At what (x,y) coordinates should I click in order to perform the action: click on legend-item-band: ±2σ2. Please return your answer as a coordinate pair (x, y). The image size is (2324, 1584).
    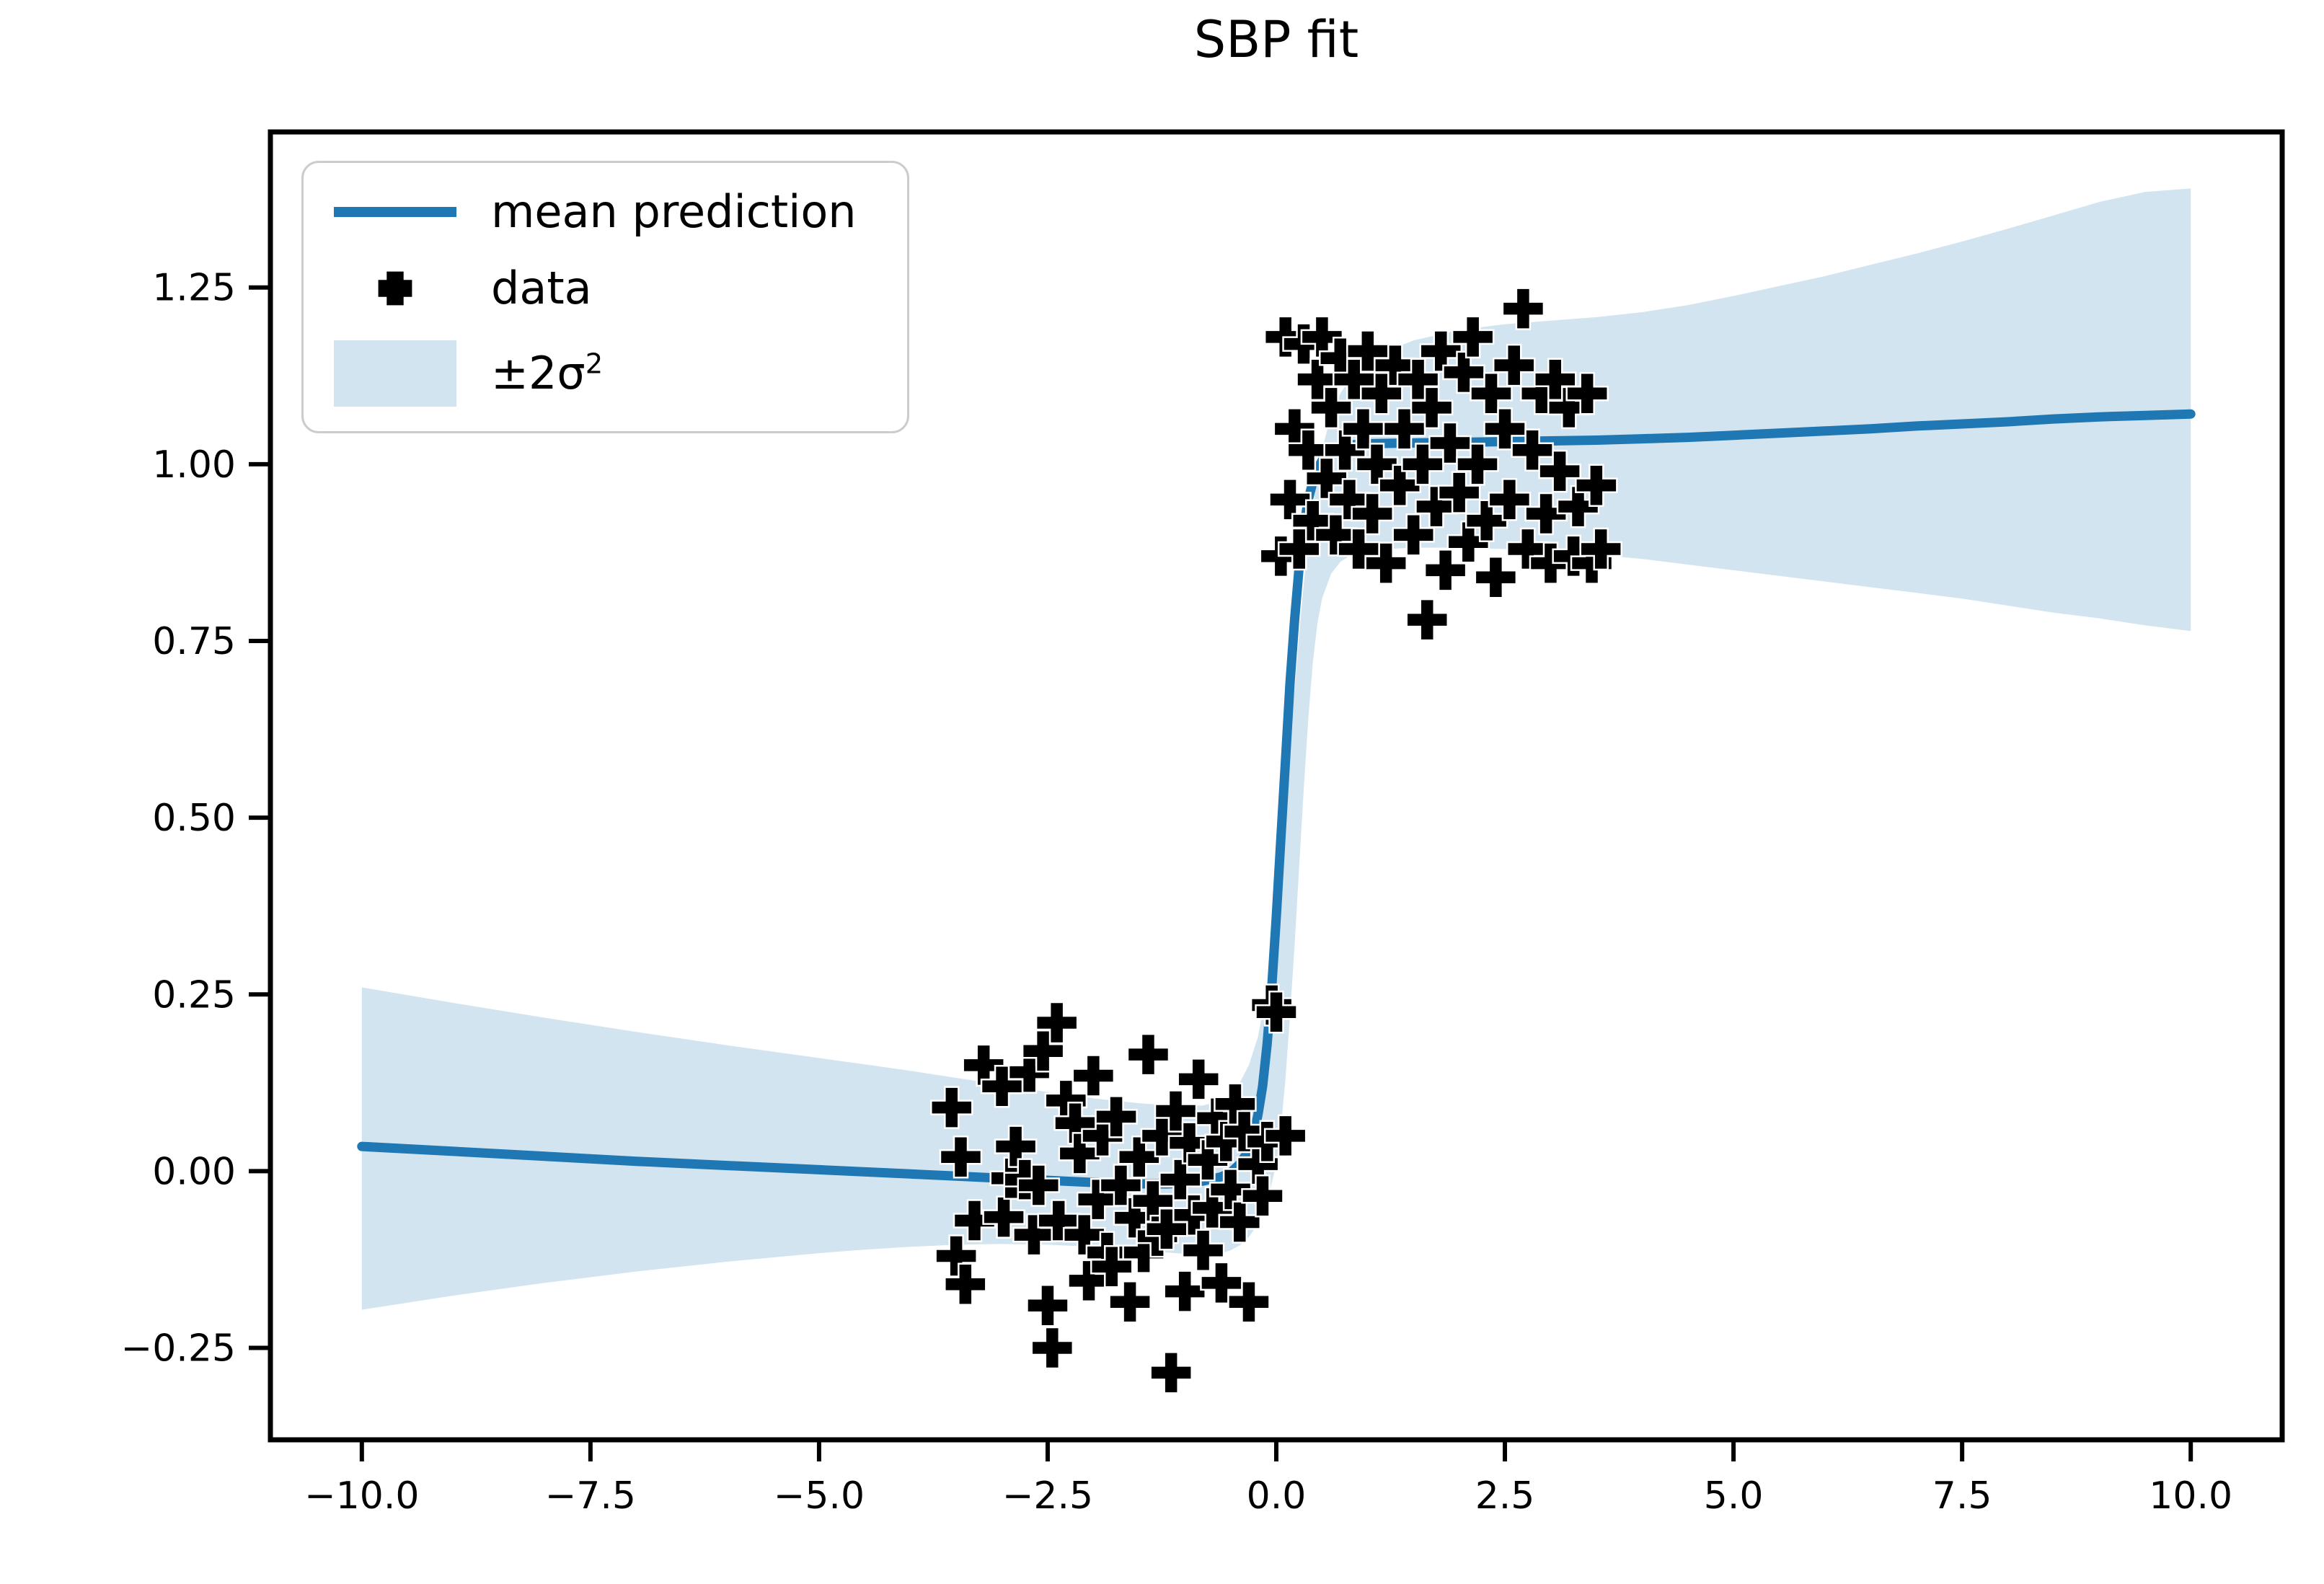
    Looking at the image, I should click on (595, 373).